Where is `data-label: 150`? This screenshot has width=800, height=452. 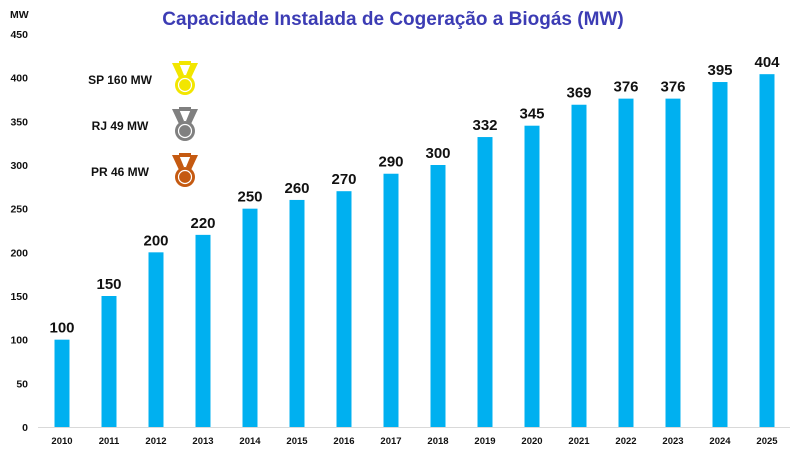 data-label: 150 is located at coordinates (108, 284).